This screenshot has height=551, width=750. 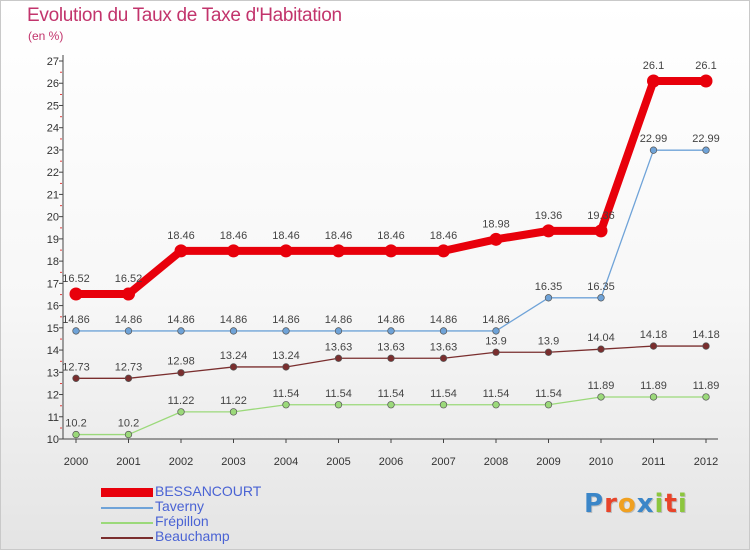 What do you see at coordinates (181, 362) in the screenshot?
I see `data-label: 12.98` at bounding box center [181, 362].